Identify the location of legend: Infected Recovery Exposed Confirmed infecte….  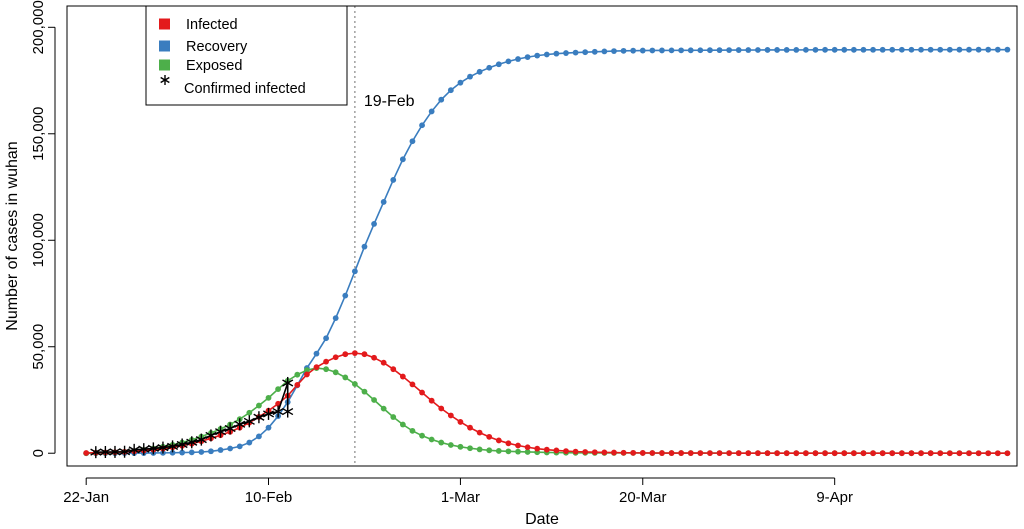
(246, 55).